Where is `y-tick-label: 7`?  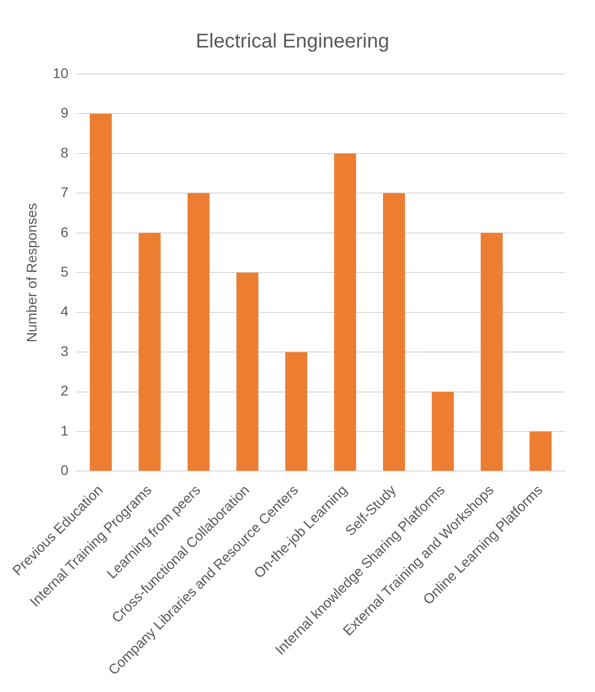
y-tick-label: 7 is located at coordinates (64, 192).